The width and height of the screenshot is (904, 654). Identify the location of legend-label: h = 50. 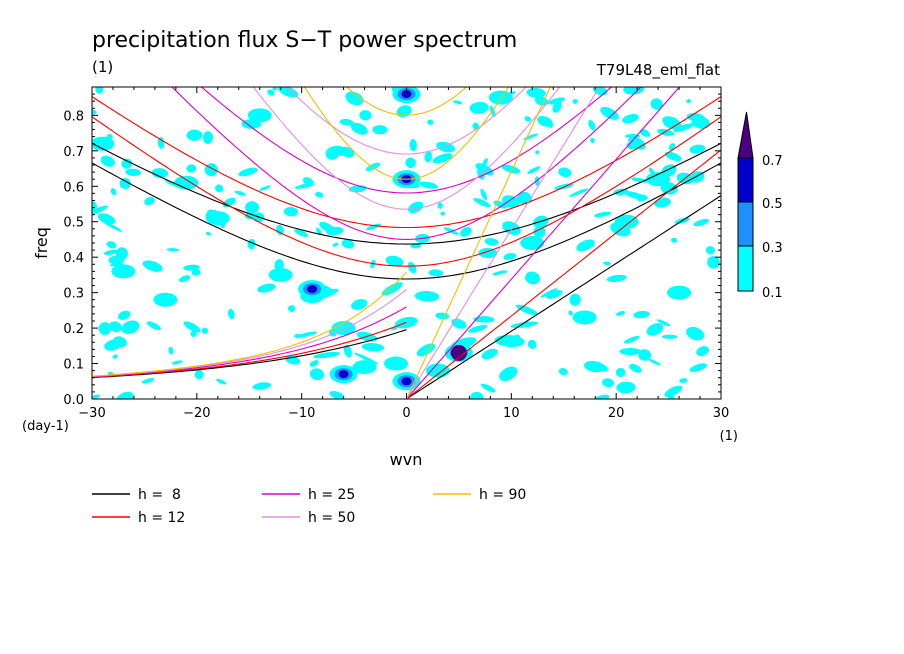
(331, 518).